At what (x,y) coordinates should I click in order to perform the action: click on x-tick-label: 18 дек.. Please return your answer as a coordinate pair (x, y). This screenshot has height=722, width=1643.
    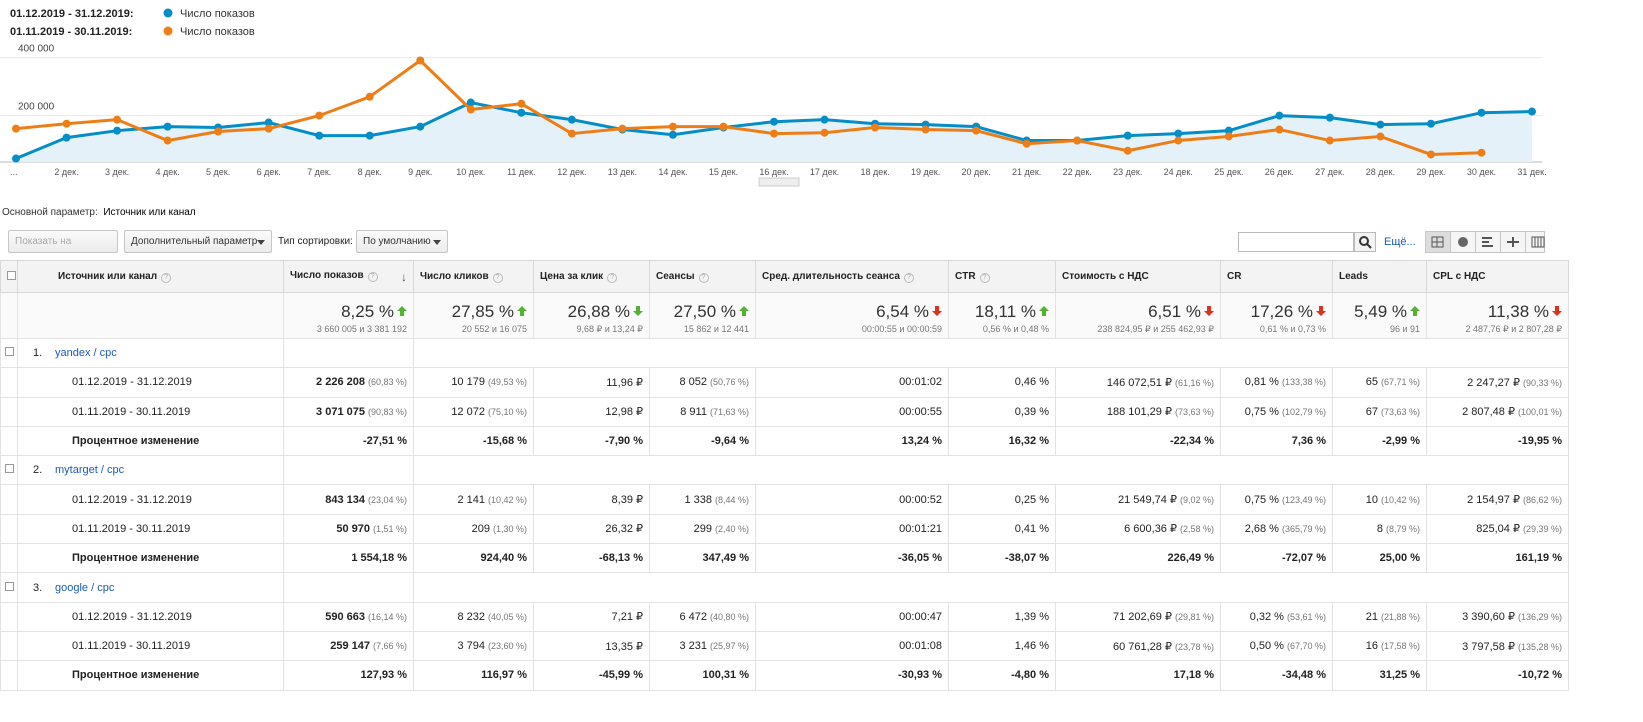
    Looking at the image, I should click on (874, 172).